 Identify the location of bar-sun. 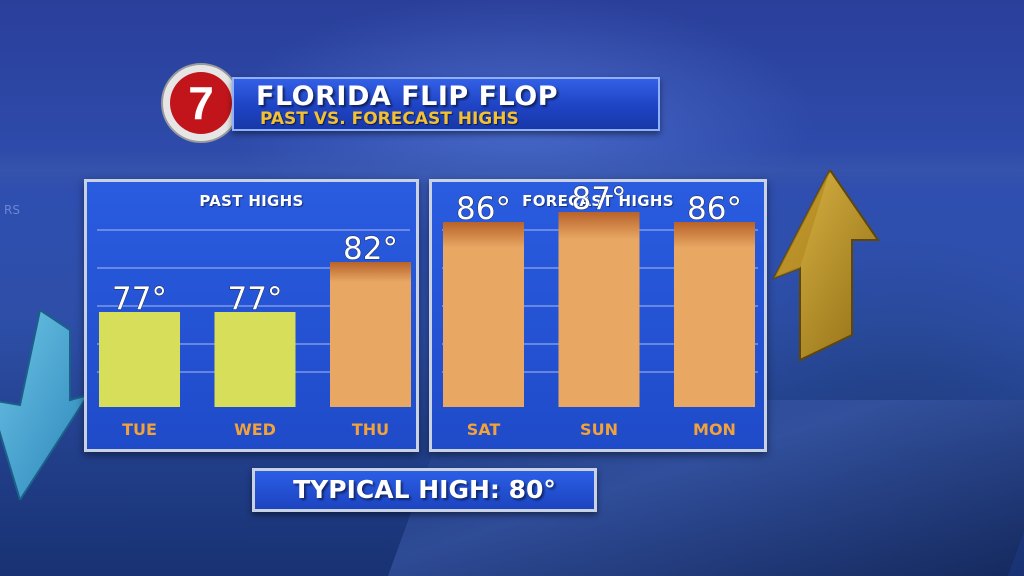
(599, 309).